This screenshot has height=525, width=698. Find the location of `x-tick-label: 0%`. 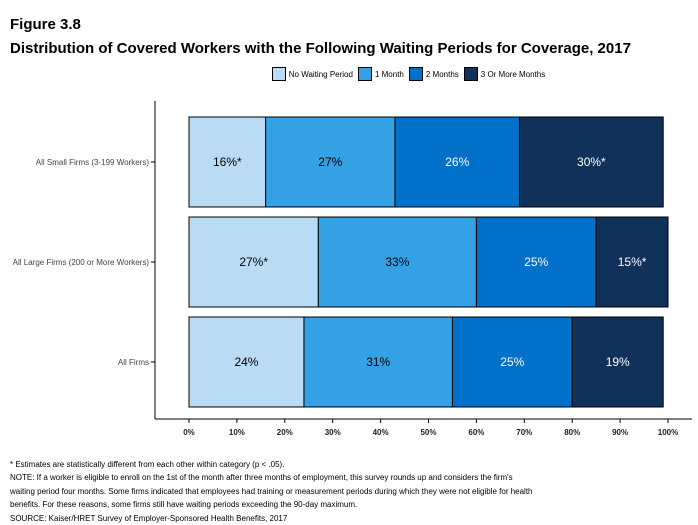

x-tick-label: 0% is located at coordinates (189, 432).